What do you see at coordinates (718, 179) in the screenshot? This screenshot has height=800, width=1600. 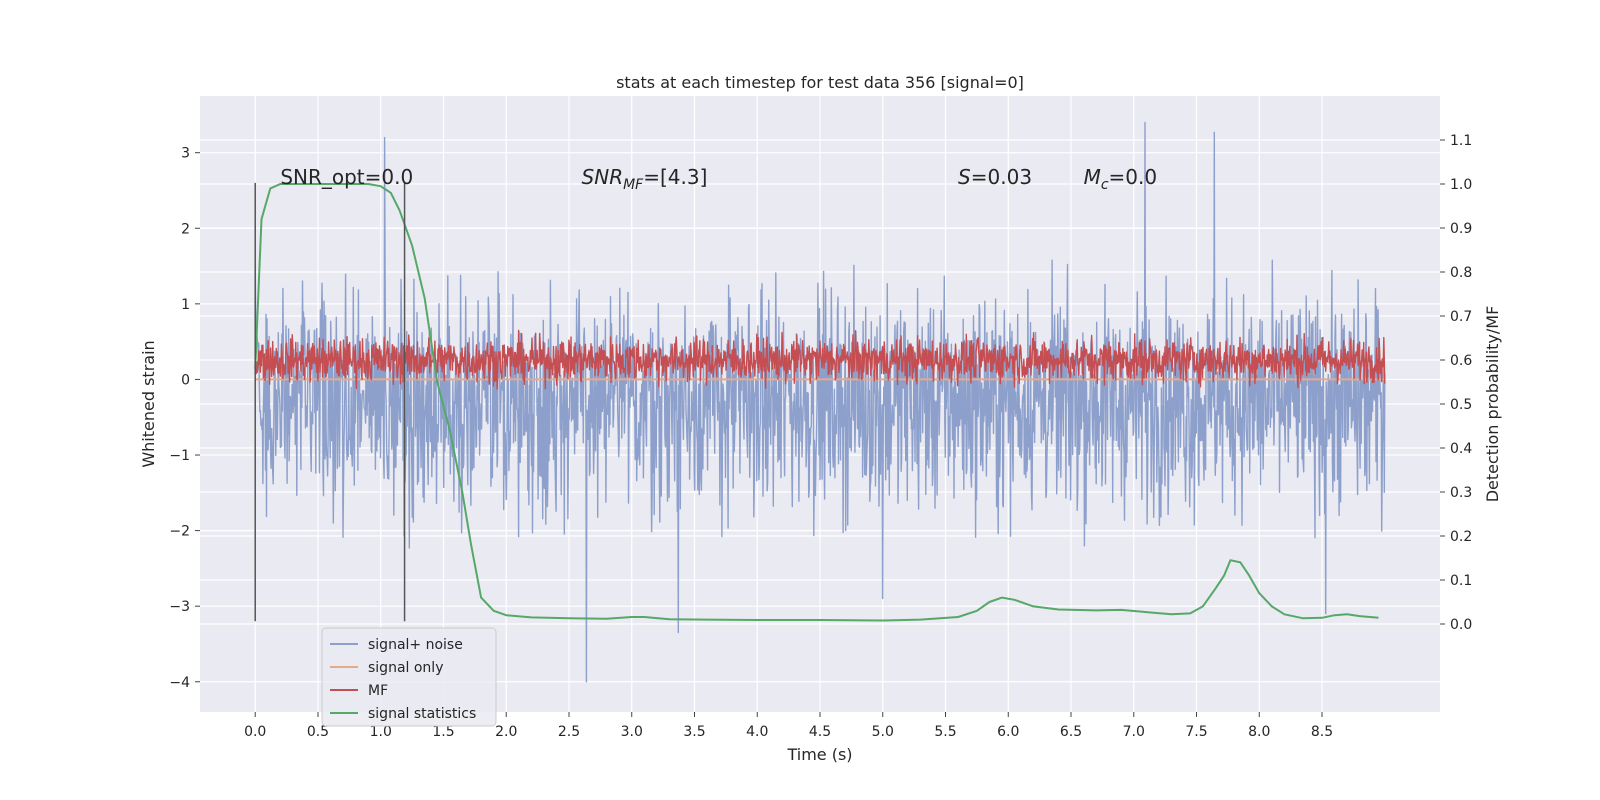 I see `annotations: SNR_opt=0.0 SNRMF=[4.3] S=0.03 Mc=0.0` at bounding box center [718, 179].